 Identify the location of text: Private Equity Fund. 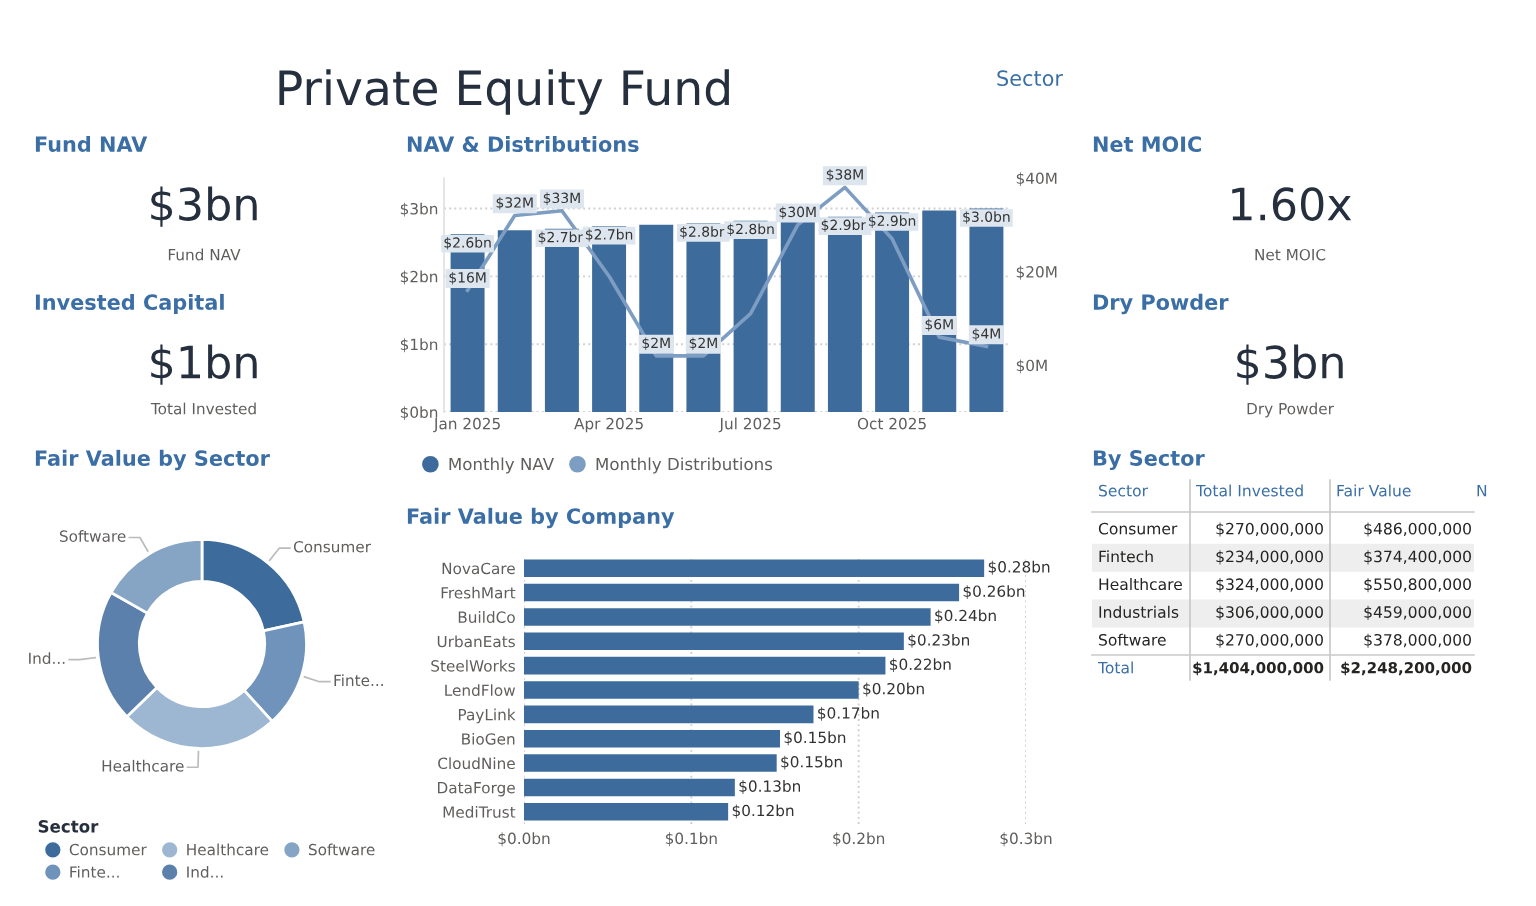
(504, 92).